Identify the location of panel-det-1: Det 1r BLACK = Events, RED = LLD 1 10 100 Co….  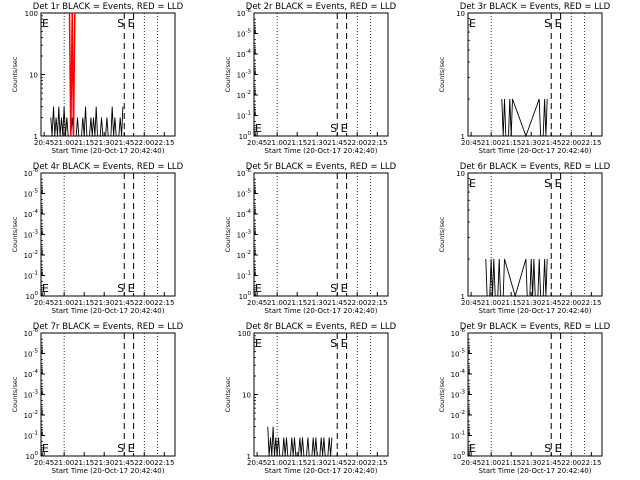
(97, 78).